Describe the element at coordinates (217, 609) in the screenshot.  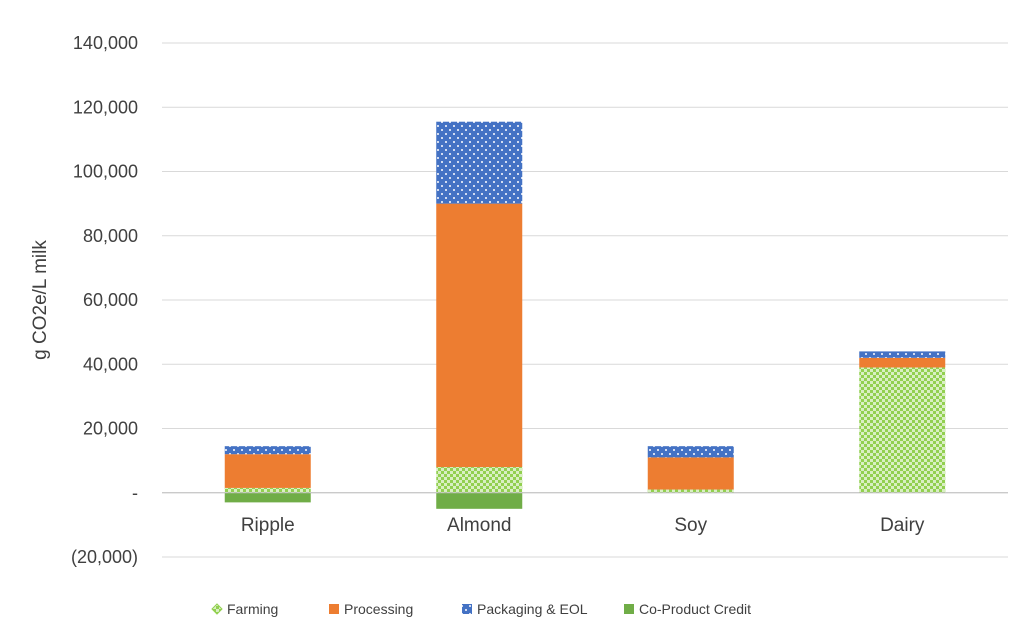
I see `legend-swatch-farming` at that location.